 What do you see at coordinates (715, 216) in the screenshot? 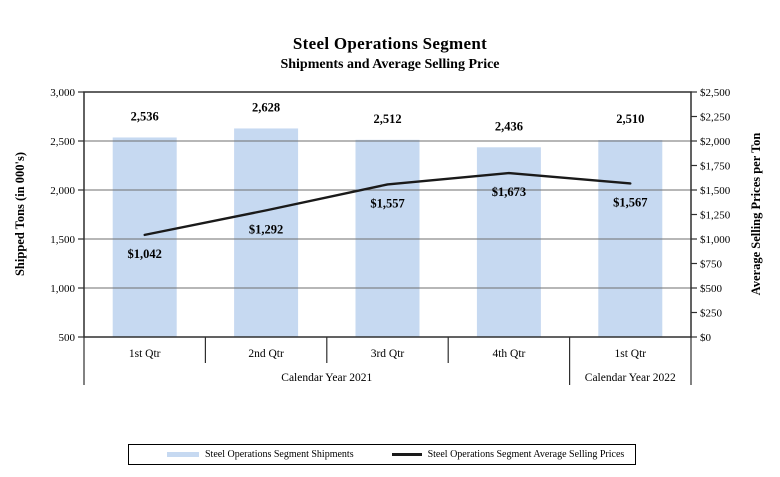
I see `right-axis-tick-label: $1,250` at bounding box center [715, 216].